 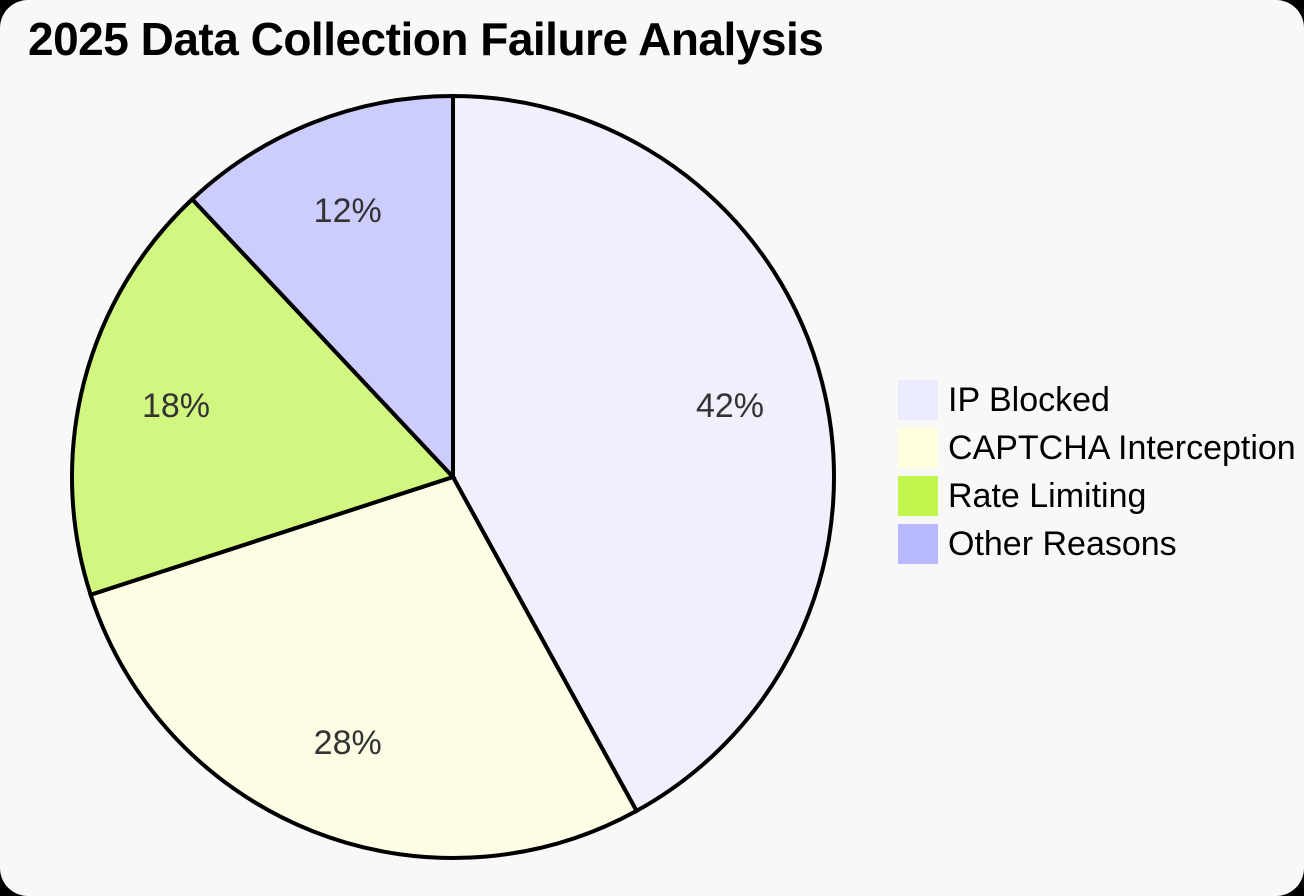 I want to click on legend-swatch-ip-blocked, so click(x=918, y=400).